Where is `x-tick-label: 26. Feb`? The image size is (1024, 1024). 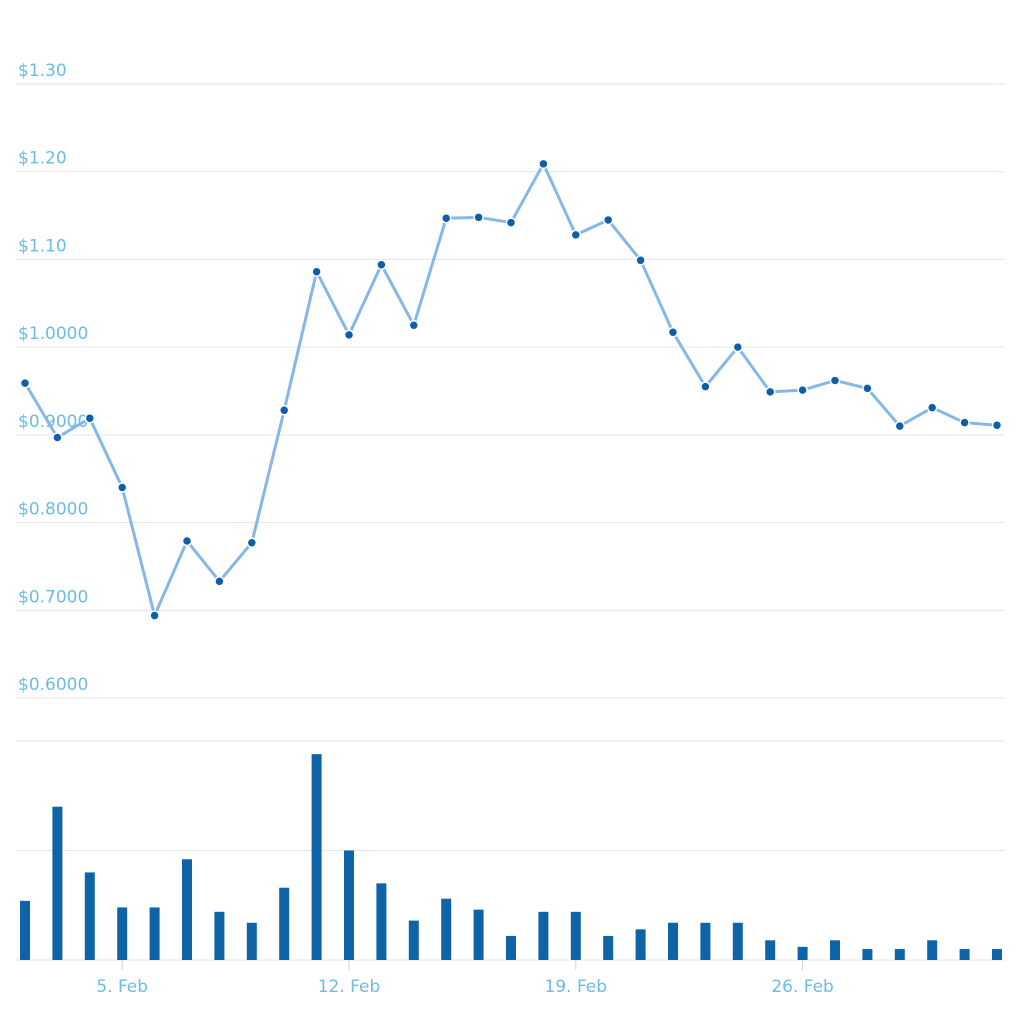 x-tick-label: 26. Feb is located at coordinates (802, 987).